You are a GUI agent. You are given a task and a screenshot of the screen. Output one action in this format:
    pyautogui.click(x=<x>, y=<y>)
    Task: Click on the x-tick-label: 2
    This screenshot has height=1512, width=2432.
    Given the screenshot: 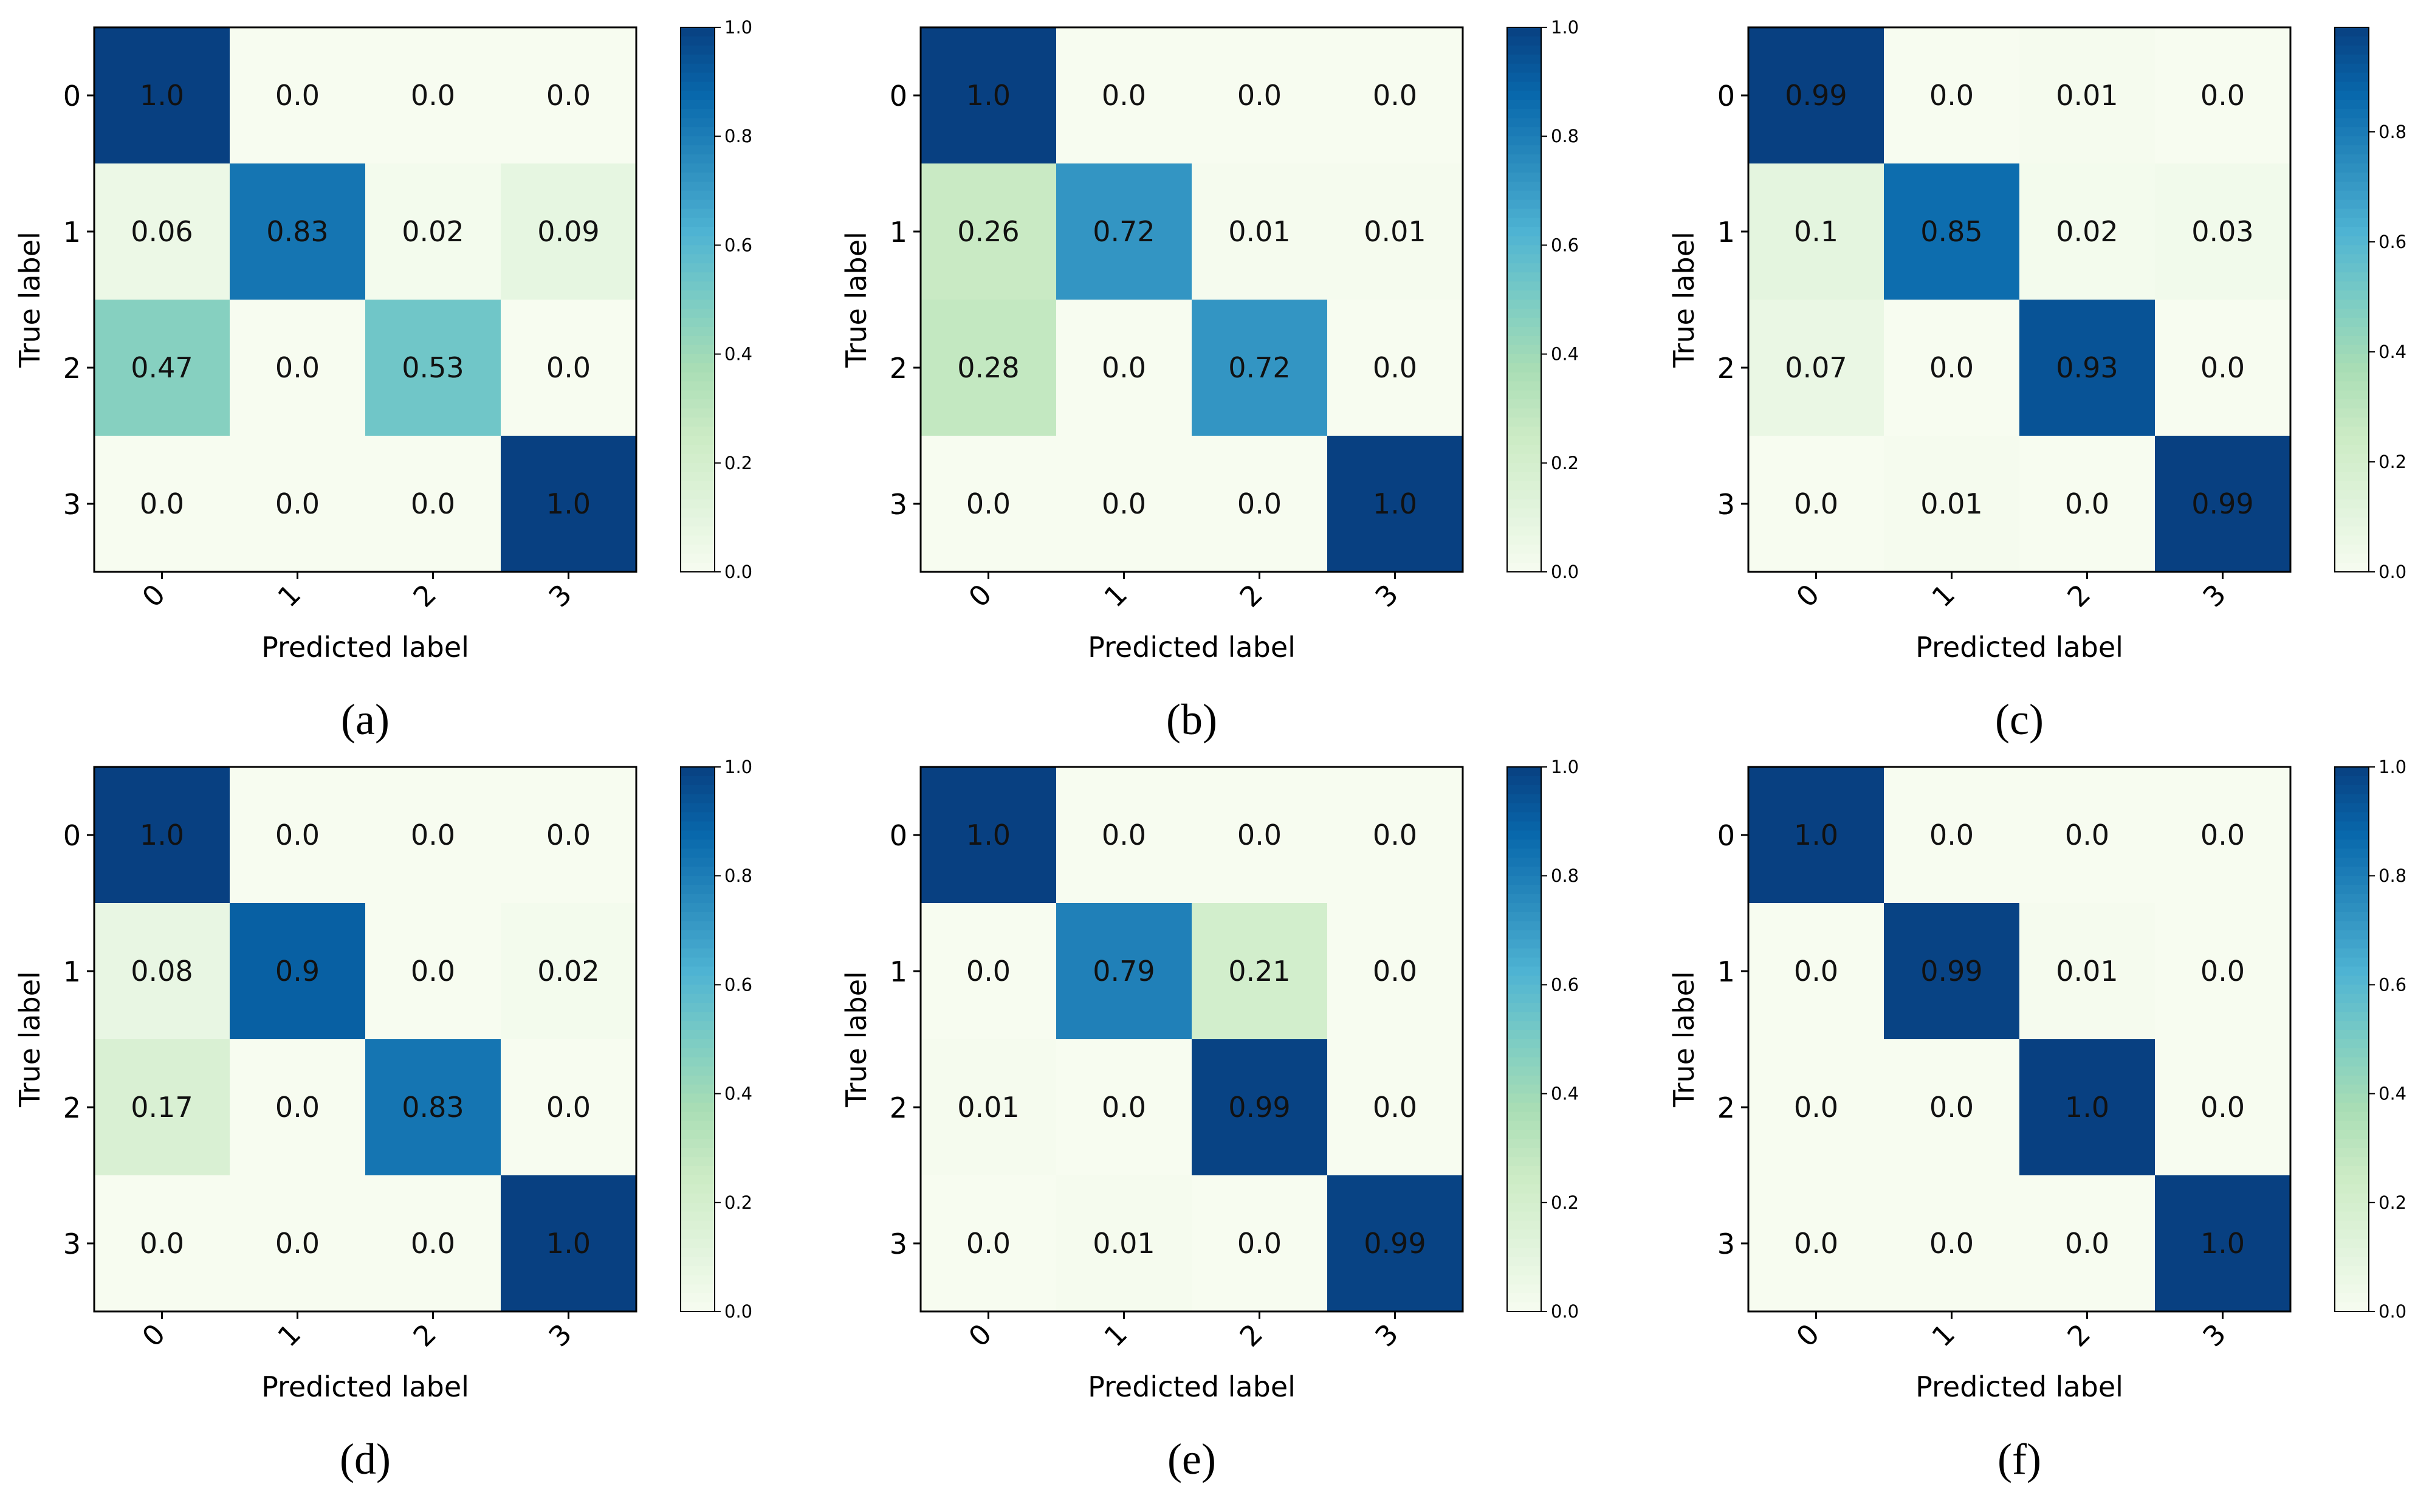 What is the action you would take?
    pyautogui.click(x=2079, y=1335)
    